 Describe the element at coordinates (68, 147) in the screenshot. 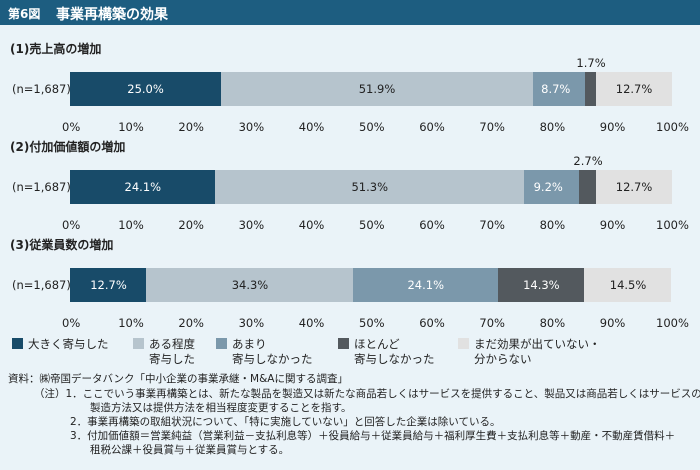

I see `panel-title: (2)付加価値額の増加` at that location.